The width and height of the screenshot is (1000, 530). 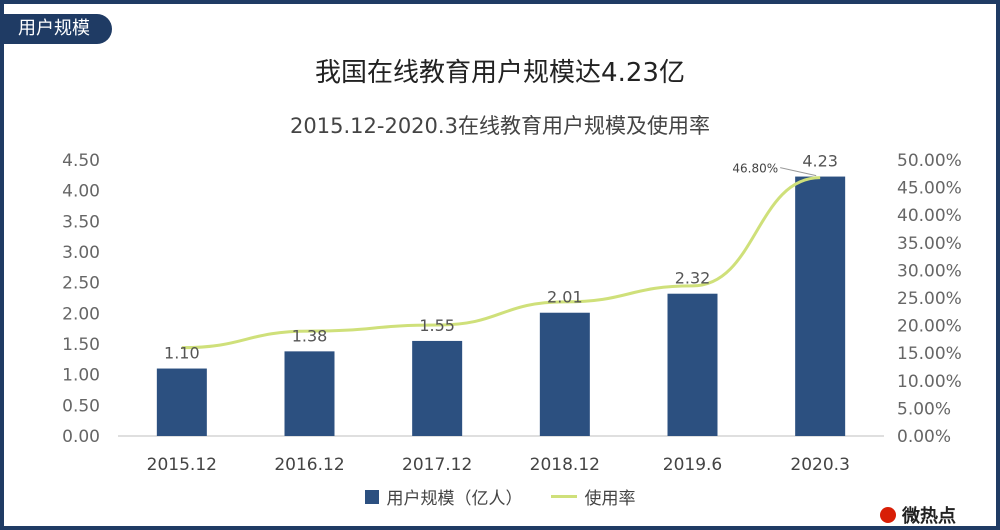 What do you see at coordinates (182, 465) in the screenshot?
I see `x-tick-label: 2015.12` at bounding box center [182, 465].